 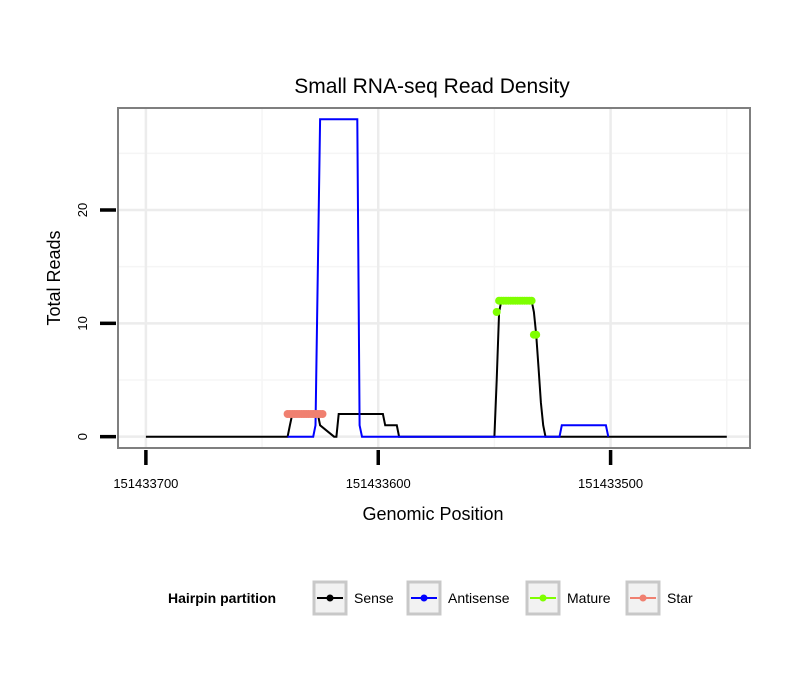 What do you see at coordinates (82, 323) in the screenshot?
I see `y-tick-label: 10` at bounding box center [82, 323].